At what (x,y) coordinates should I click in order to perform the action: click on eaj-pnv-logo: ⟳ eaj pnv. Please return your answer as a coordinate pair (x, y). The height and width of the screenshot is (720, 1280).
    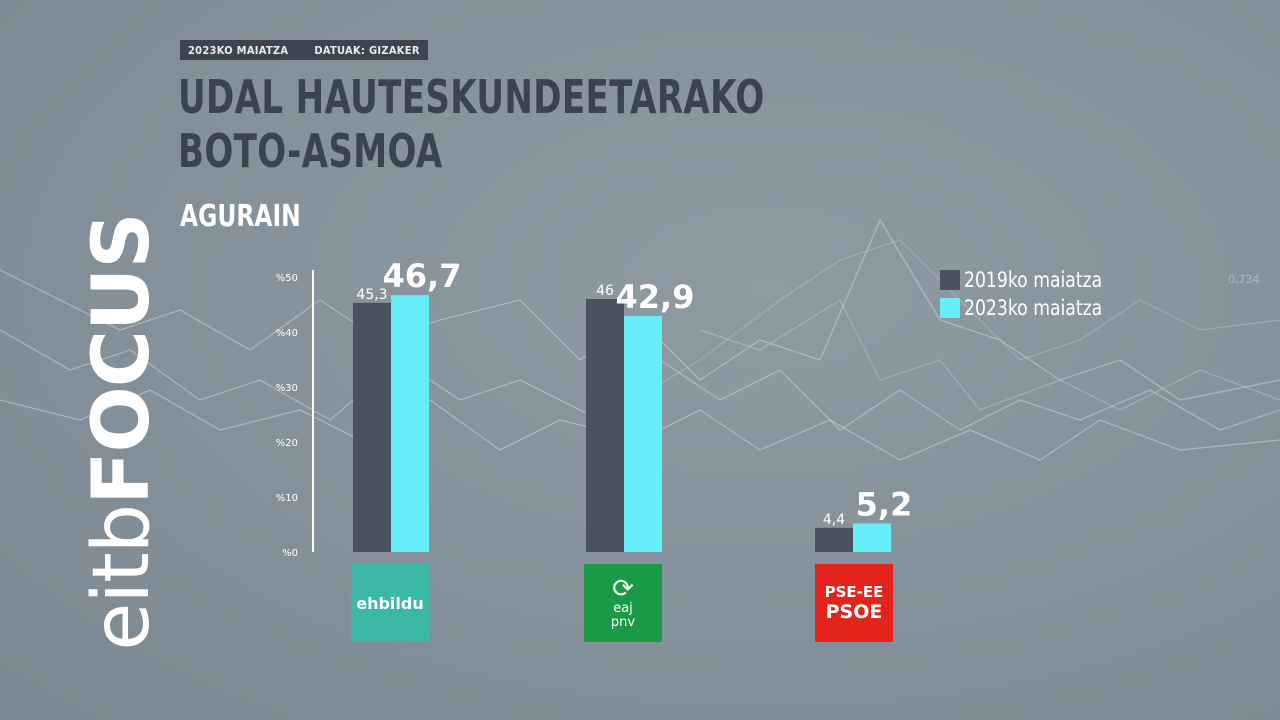
    Looking at the image, I should click on (623, 603).